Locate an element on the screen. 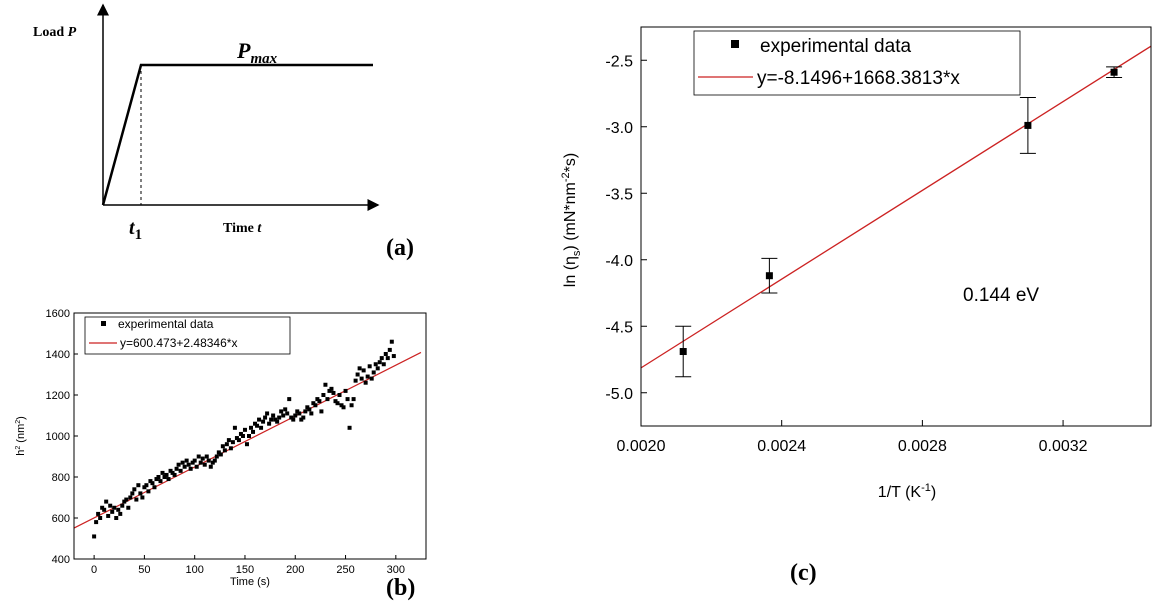 This screenshot has height=602, width=1154. panel-c-x-tick-label: 0.0024 is located at coordinates (781, 446).